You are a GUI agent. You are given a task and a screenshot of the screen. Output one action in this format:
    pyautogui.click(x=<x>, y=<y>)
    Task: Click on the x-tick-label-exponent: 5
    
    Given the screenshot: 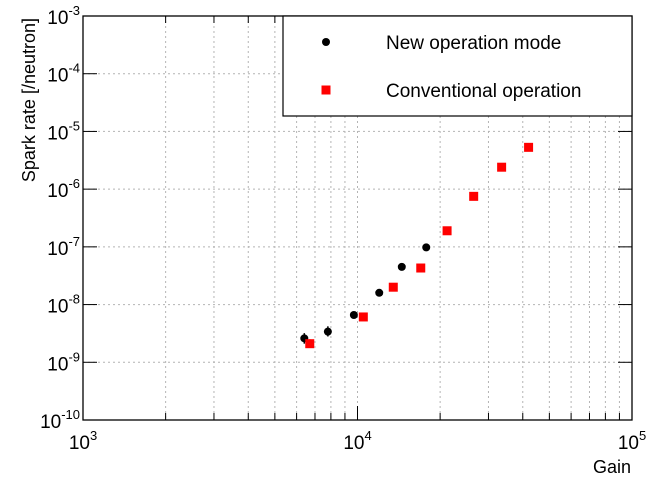 What is the action you would take?
    pyautogui.click(x=642, y=435)
    